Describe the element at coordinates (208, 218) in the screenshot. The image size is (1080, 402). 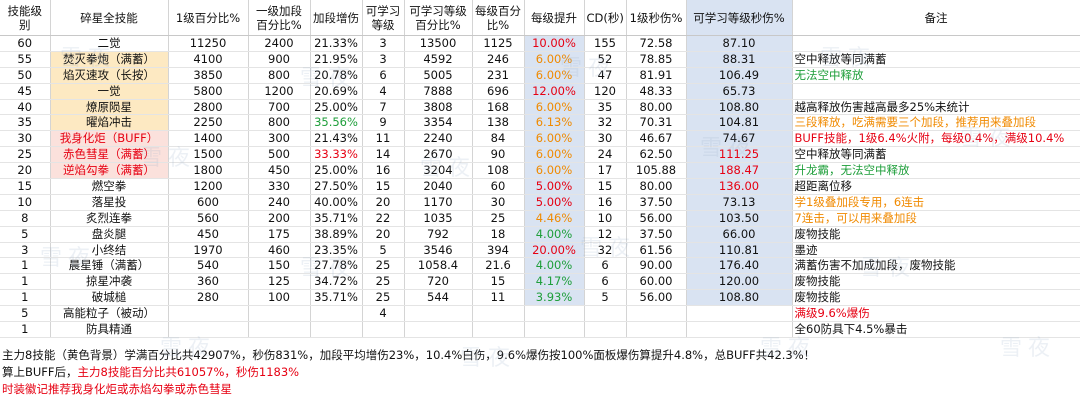
I see `level1-percent-cell: 560` at that location.